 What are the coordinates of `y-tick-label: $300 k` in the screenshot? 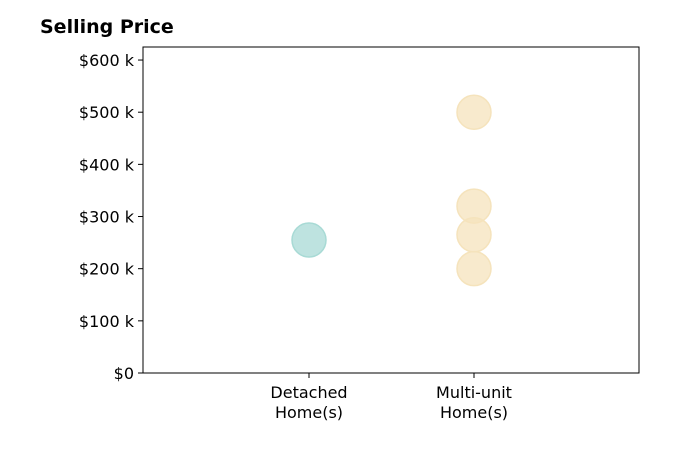 It's located at (107, 217).